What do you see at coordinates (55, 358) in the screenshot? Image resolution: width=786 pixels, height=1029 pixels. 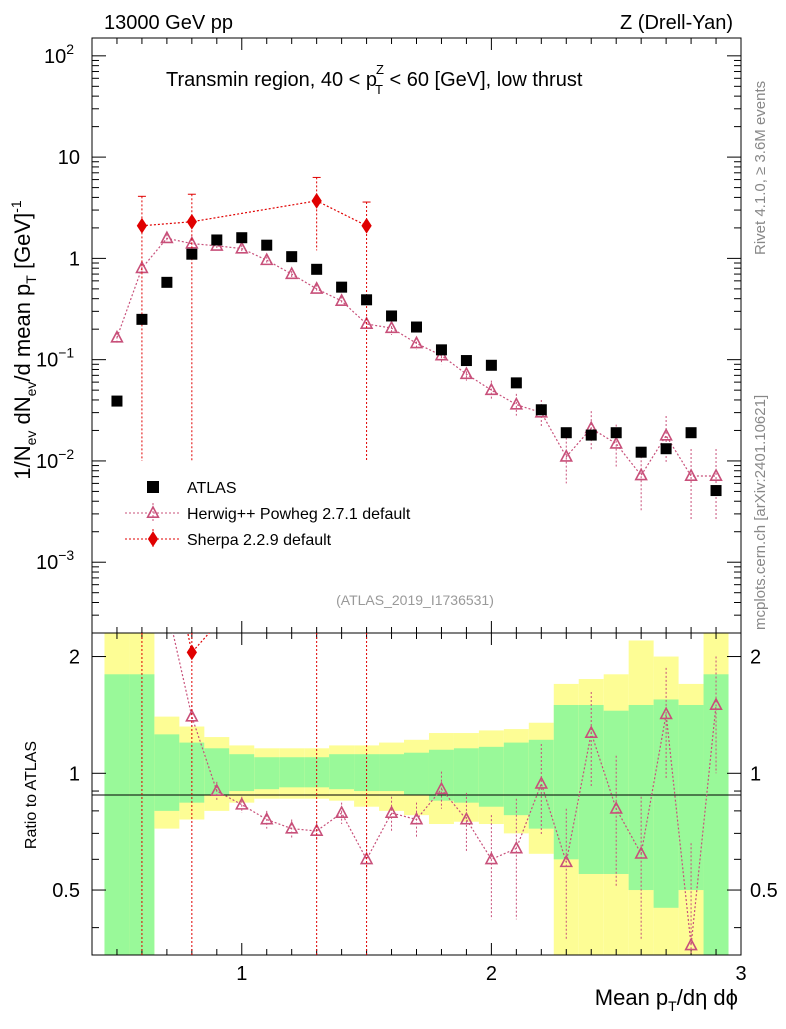 I see `y-tick-label-main: 10⁻¹` at bounding box center [55, 358].